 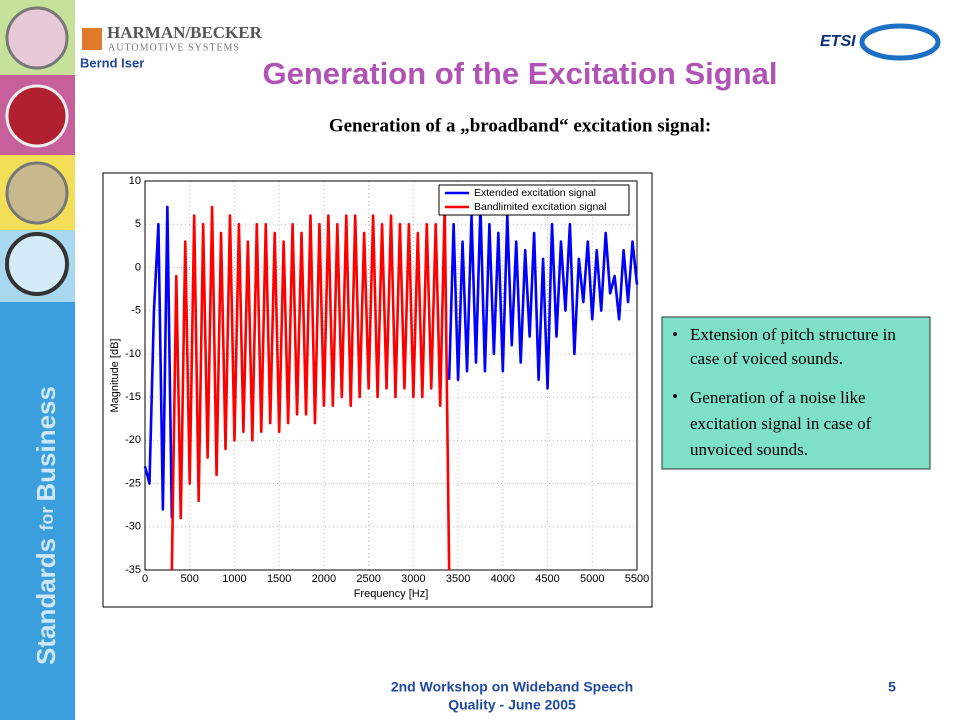 I want to click on footer: Quality - June 2005, so click(x=512, y=705).